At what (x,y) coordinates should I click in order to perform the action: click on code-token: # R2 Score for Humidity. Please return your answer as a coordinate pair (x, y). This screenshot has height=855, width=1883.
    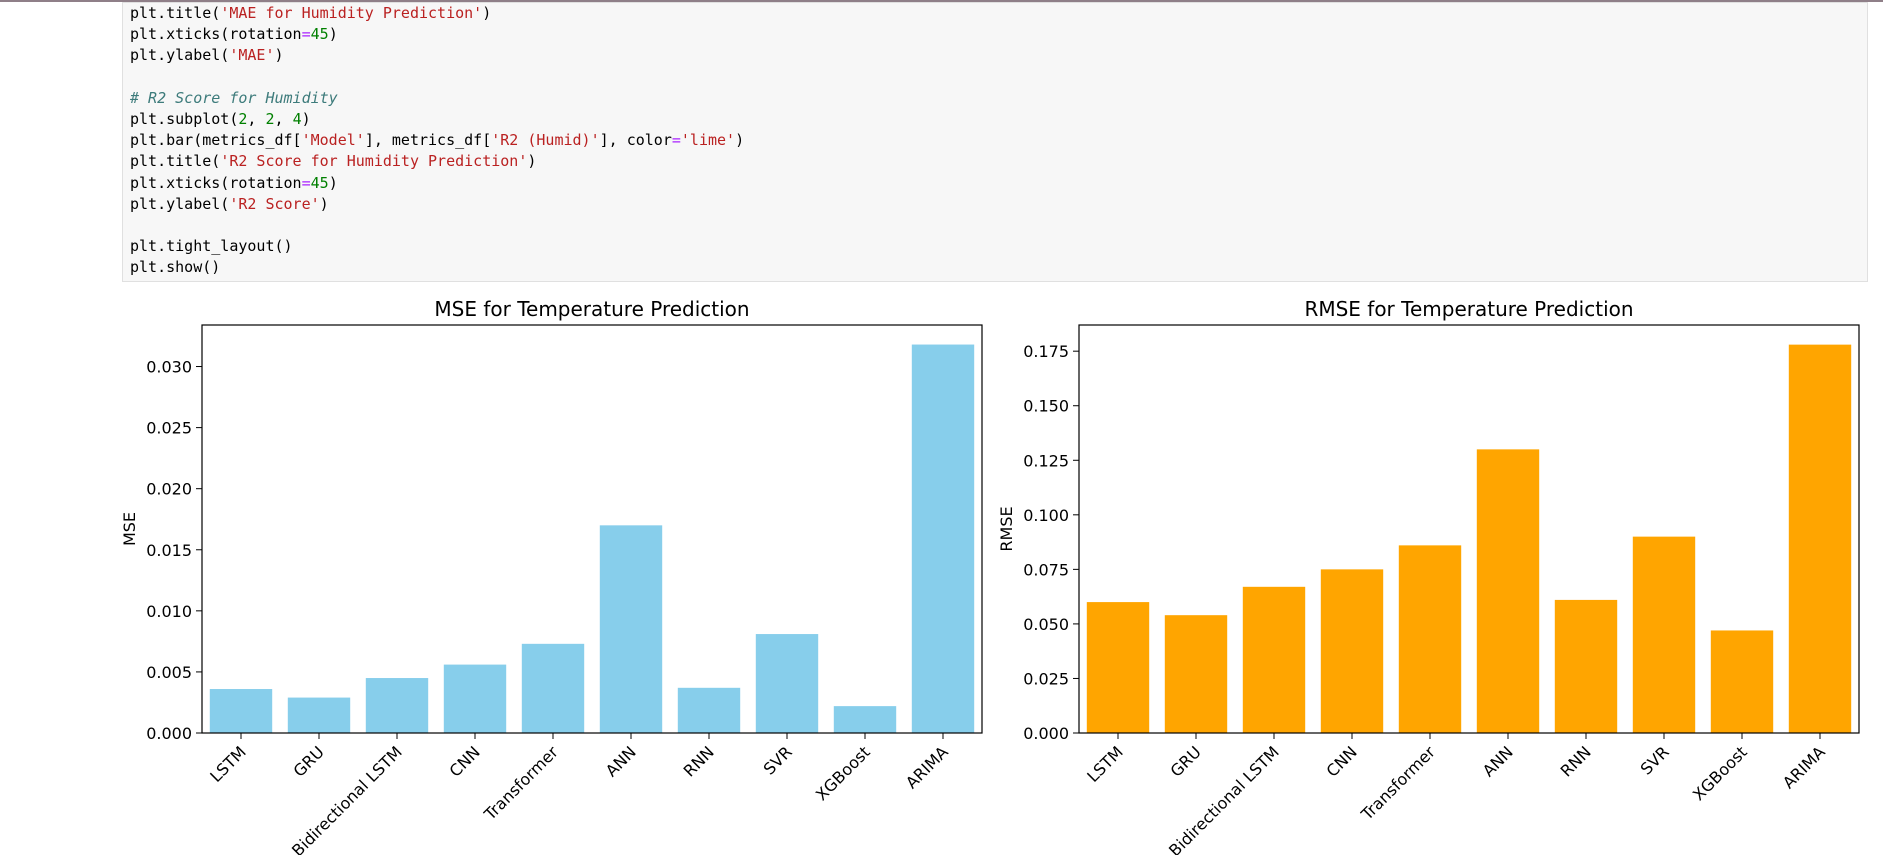
    Looking at the image, I should click on (234, 97).